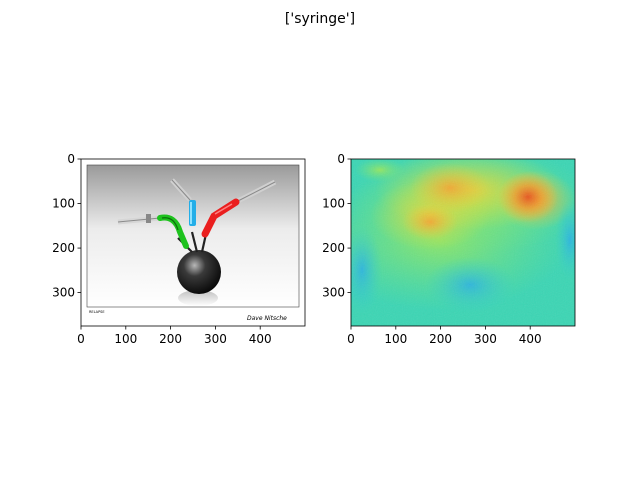  I want to click on photo-signature: Dave Nitsche, so click(267, 318).